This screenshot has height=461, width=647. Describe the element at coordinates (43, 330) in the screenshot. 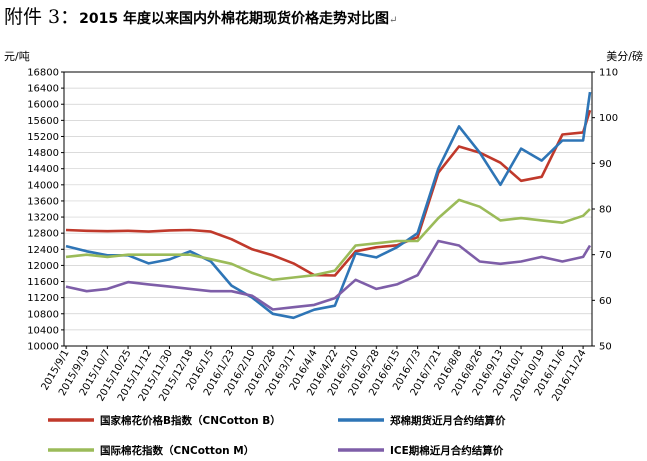

I see `left-tick-label: 10400` at that location.